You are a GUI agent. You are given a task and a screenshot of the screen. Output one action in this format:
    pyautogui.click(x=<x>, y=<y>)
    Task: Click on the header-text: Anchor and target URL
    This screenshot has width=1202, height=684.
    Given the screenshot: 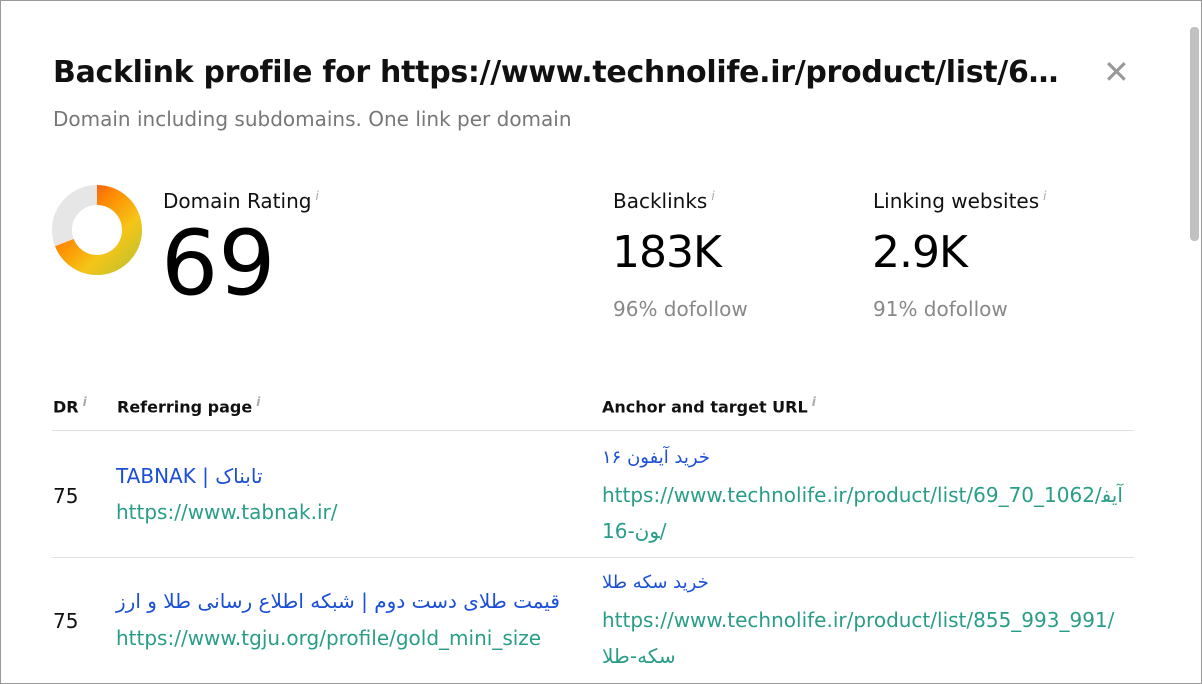 What is the action you would take?
    pyautogui.click(x=705, y=407)
    